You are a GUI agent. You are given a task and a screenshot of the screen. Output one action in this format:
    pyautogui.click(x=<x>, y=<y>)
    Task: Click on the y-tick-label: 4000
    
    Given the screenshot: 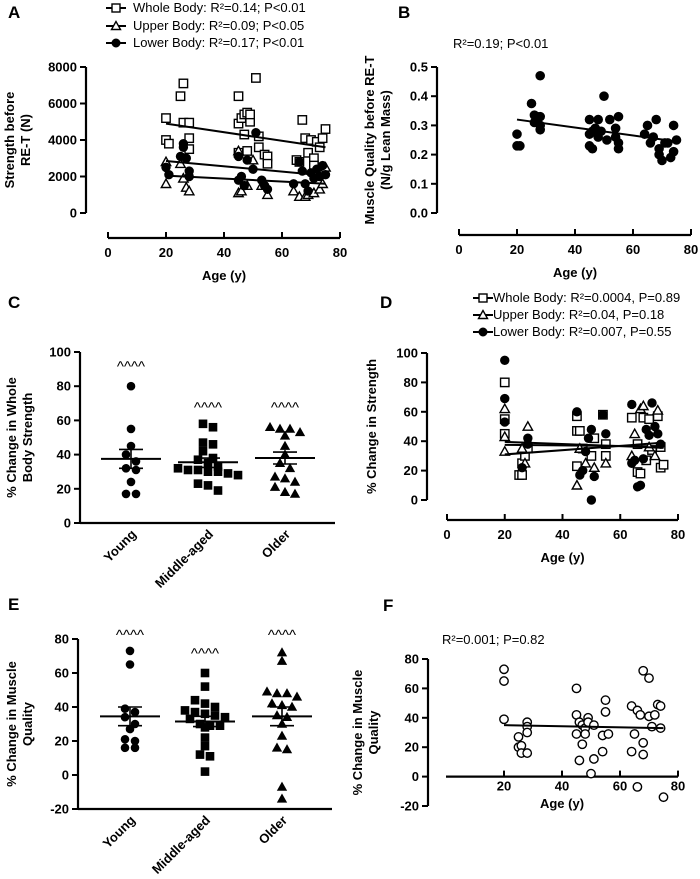 What is the action you would take?
    pyautogui.click(x=62, y=140)
    